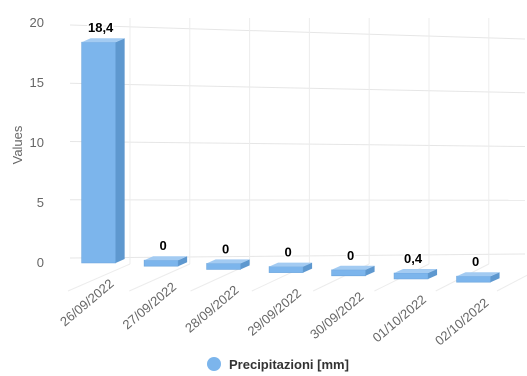  What do you see at coordinates (17, 144) in the screenshot?
I see `y-axis-title: Values` at bounding box center [17, 144].